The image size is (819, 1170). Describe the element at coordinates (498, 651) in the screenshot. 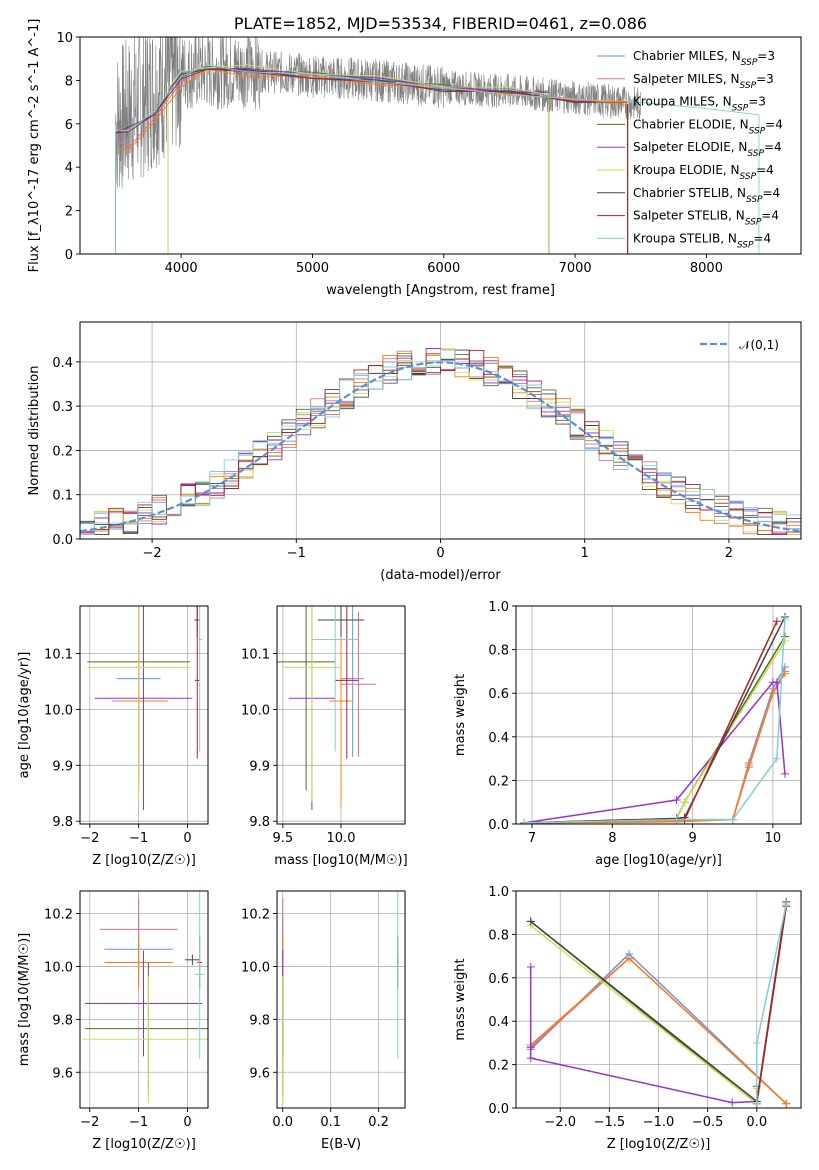

I see `y-tick-label: 0.8` at that location.